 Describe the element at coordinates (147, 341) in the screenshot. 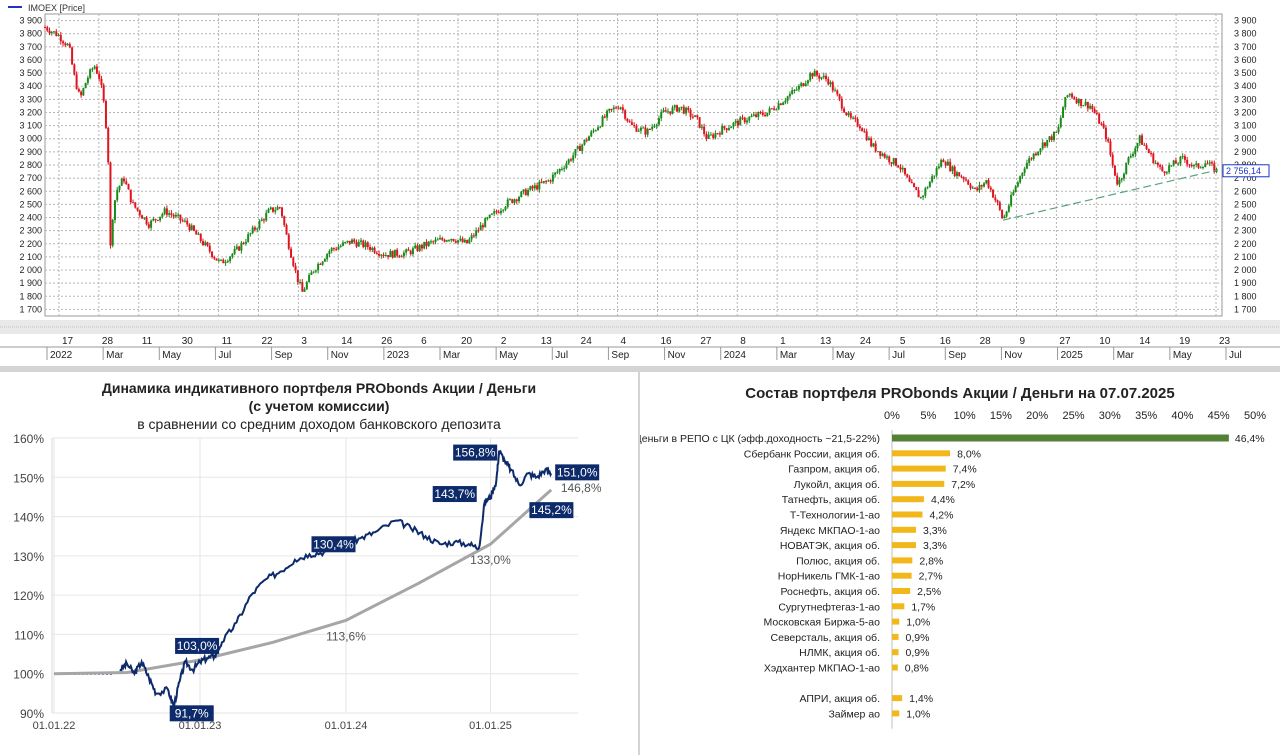

I see `x-day-label: 11` at that location.